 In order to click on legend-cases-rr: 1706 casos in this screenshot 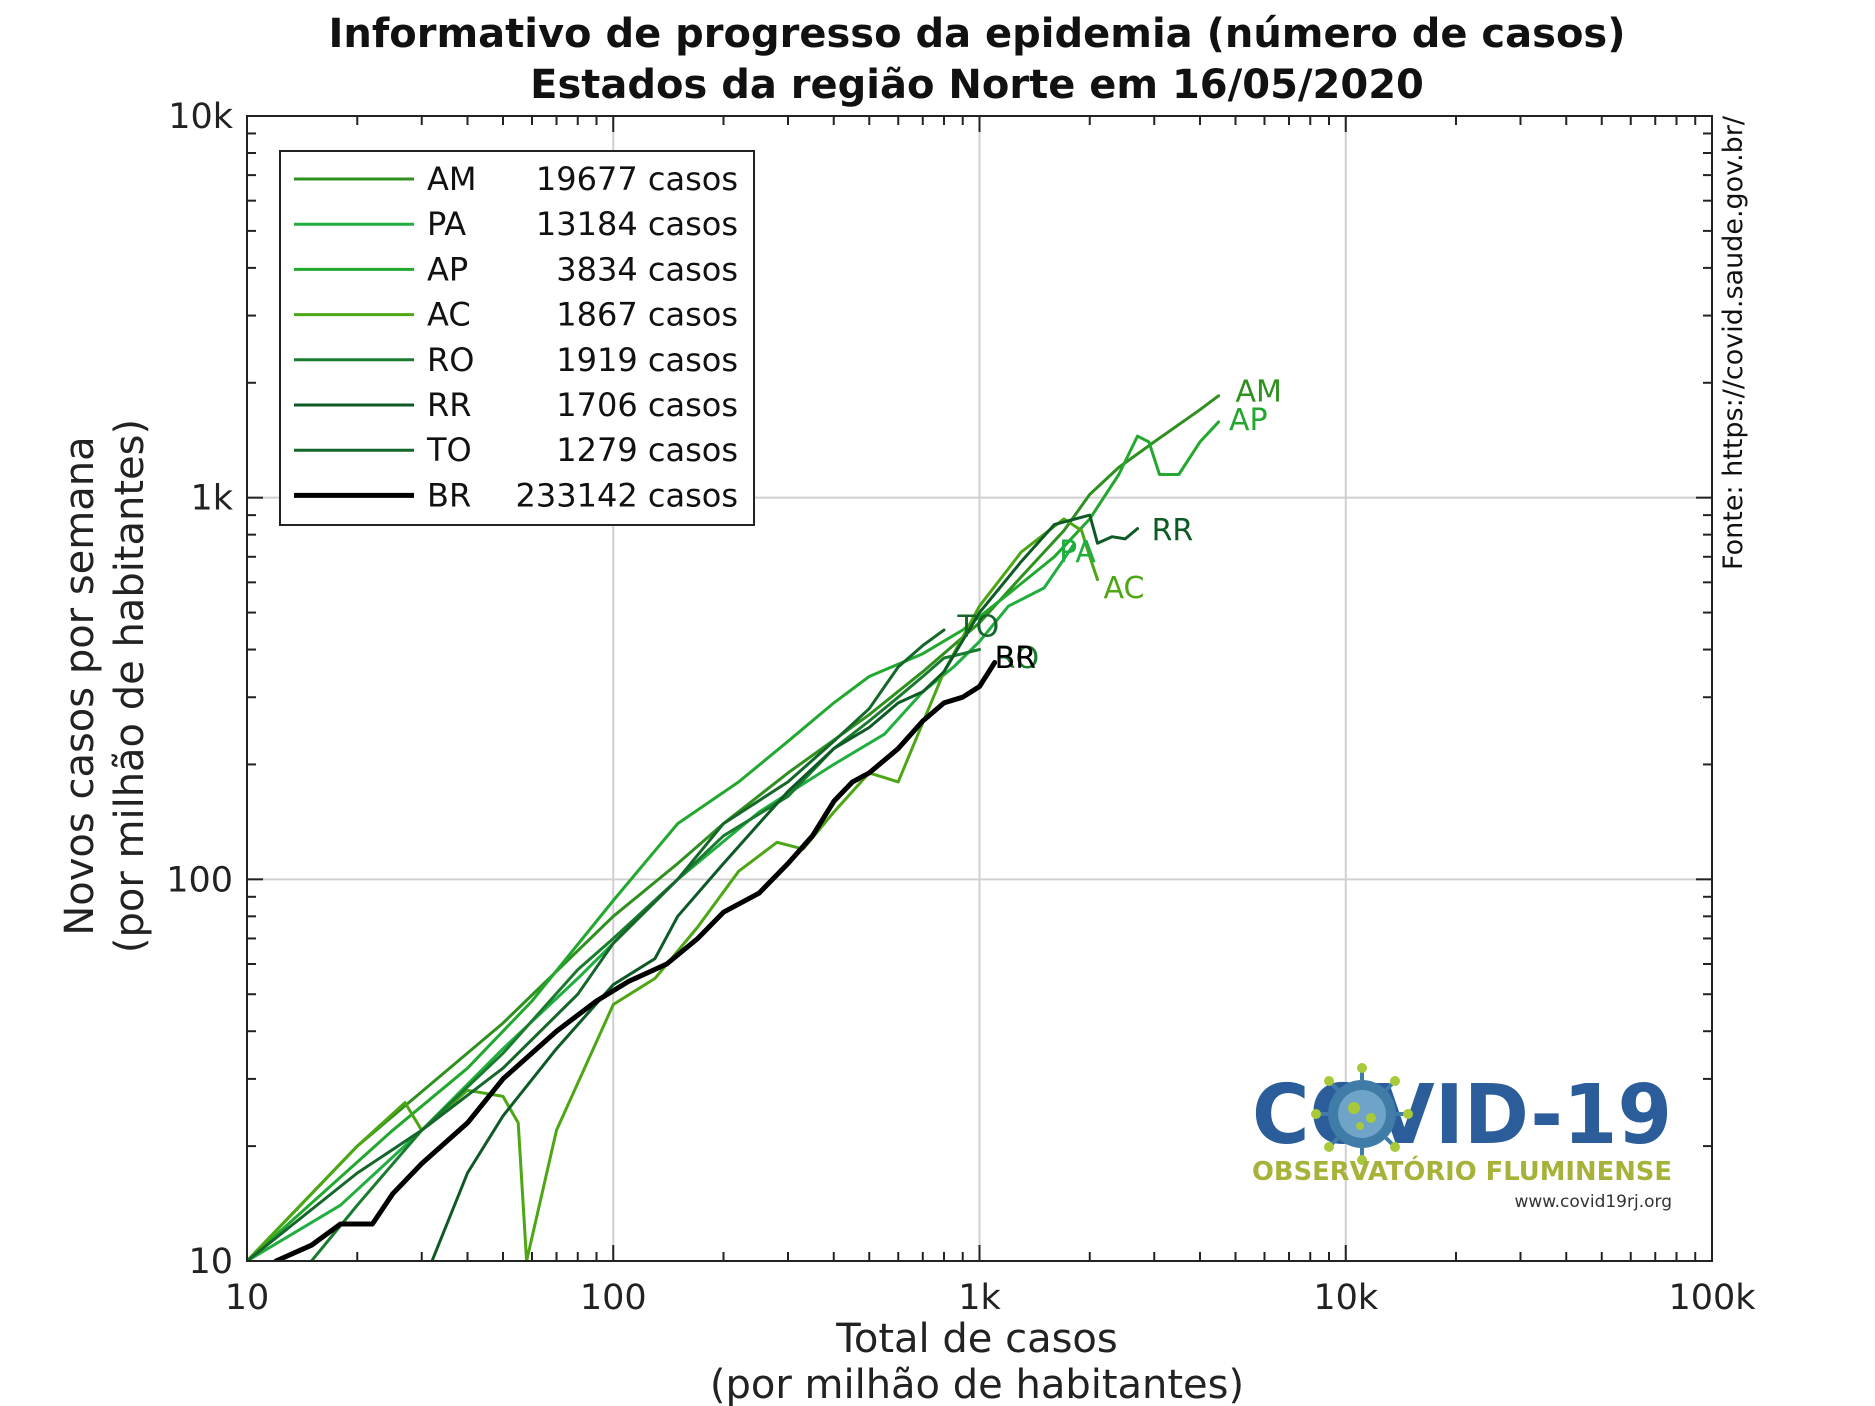, I will do `click(647, 405)`.